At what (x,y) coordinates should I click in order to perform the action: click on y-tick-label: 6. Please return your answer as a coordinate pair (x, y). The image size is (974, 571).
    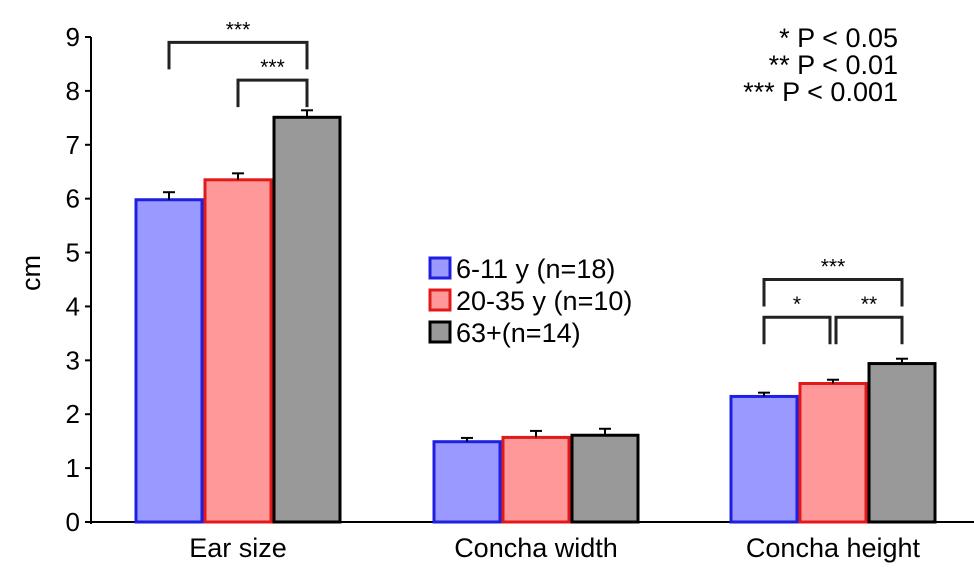
    Looking at the image, I should click on (73, 199).